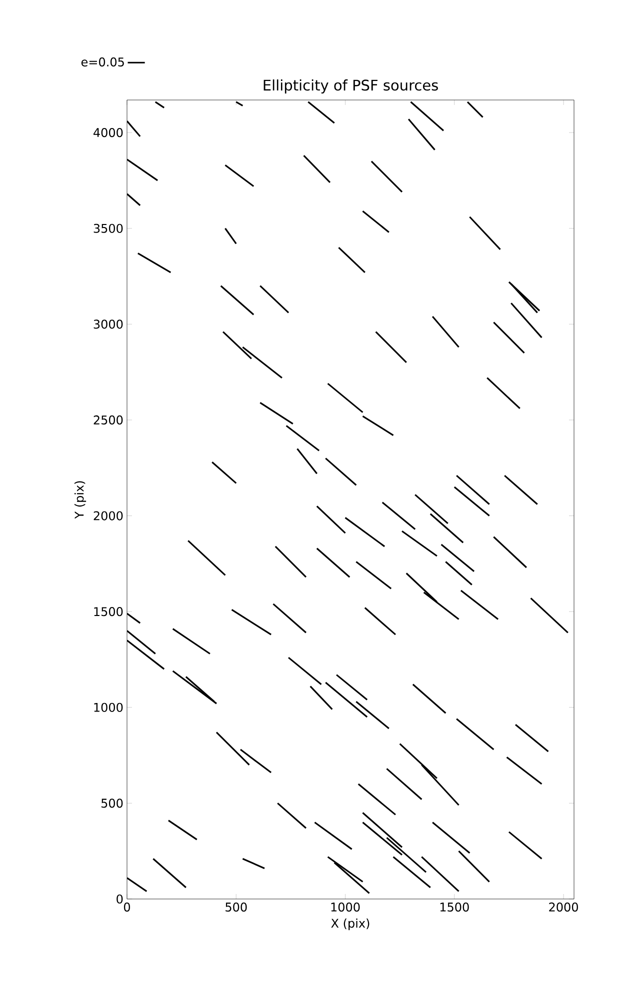 This screenshot has width=637, height=1000. Describe the element at coordinates (108, 228) in the screenshot. I see `y-tick-label: 3500` at that location.